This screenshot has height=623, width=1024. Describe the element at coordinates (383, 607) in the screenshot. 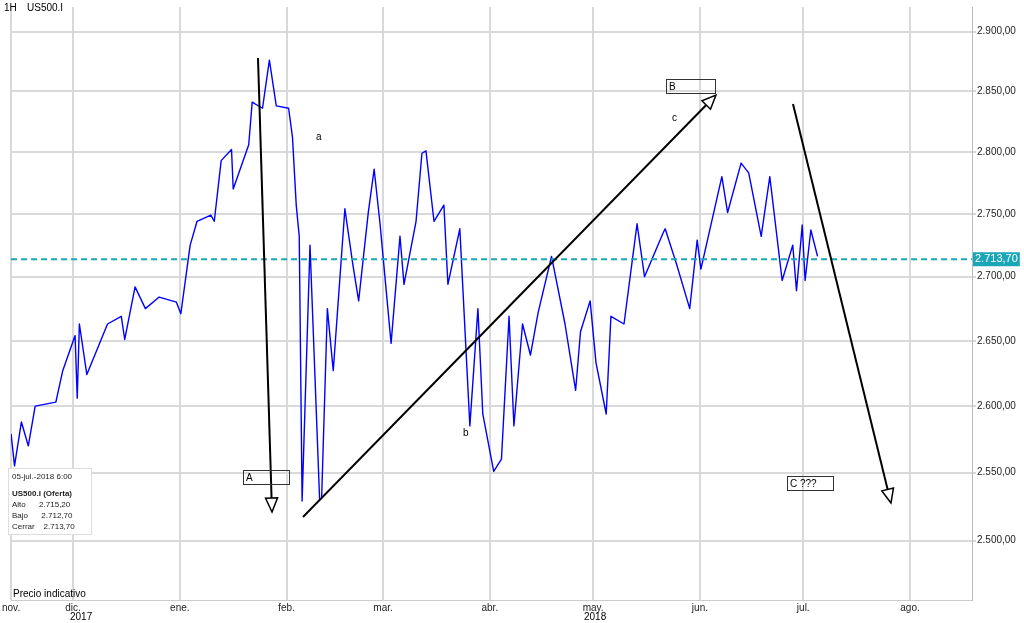

I see `x-tick-label: mar.` at that location.